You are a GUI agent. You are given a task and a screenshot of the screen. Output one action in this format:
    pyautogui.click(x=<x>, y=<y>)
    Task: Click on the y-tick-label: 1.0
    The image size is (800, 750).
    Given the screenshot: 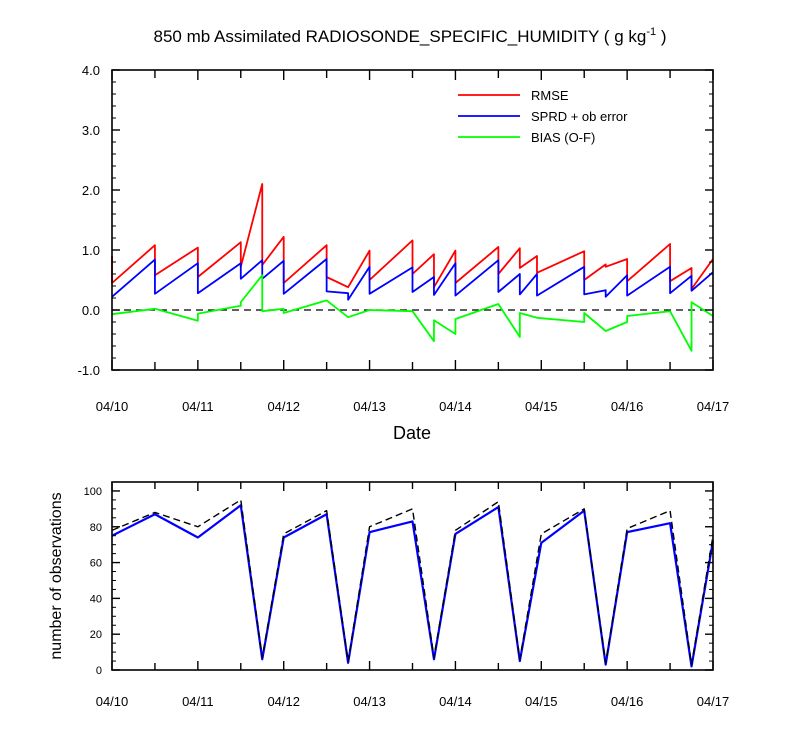 What is the action you would take?
    pyautogui.click(x=91, y=250)
    